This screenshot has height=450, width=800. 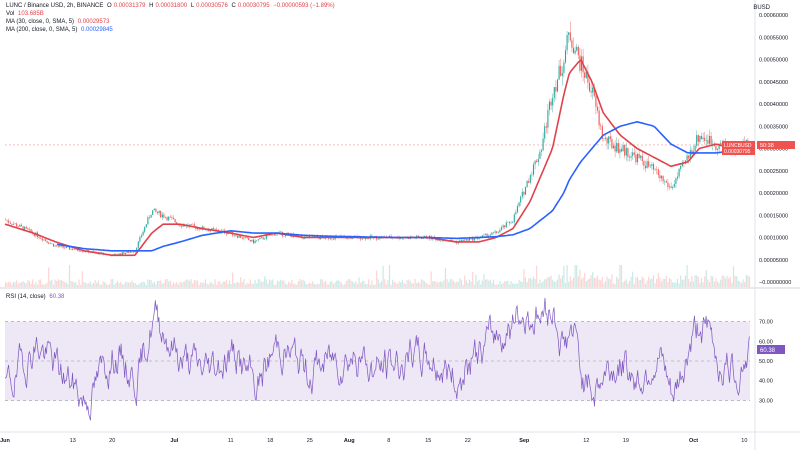 I want to click on price-tick-label: 0.00060000, so click(x=773, y=16).